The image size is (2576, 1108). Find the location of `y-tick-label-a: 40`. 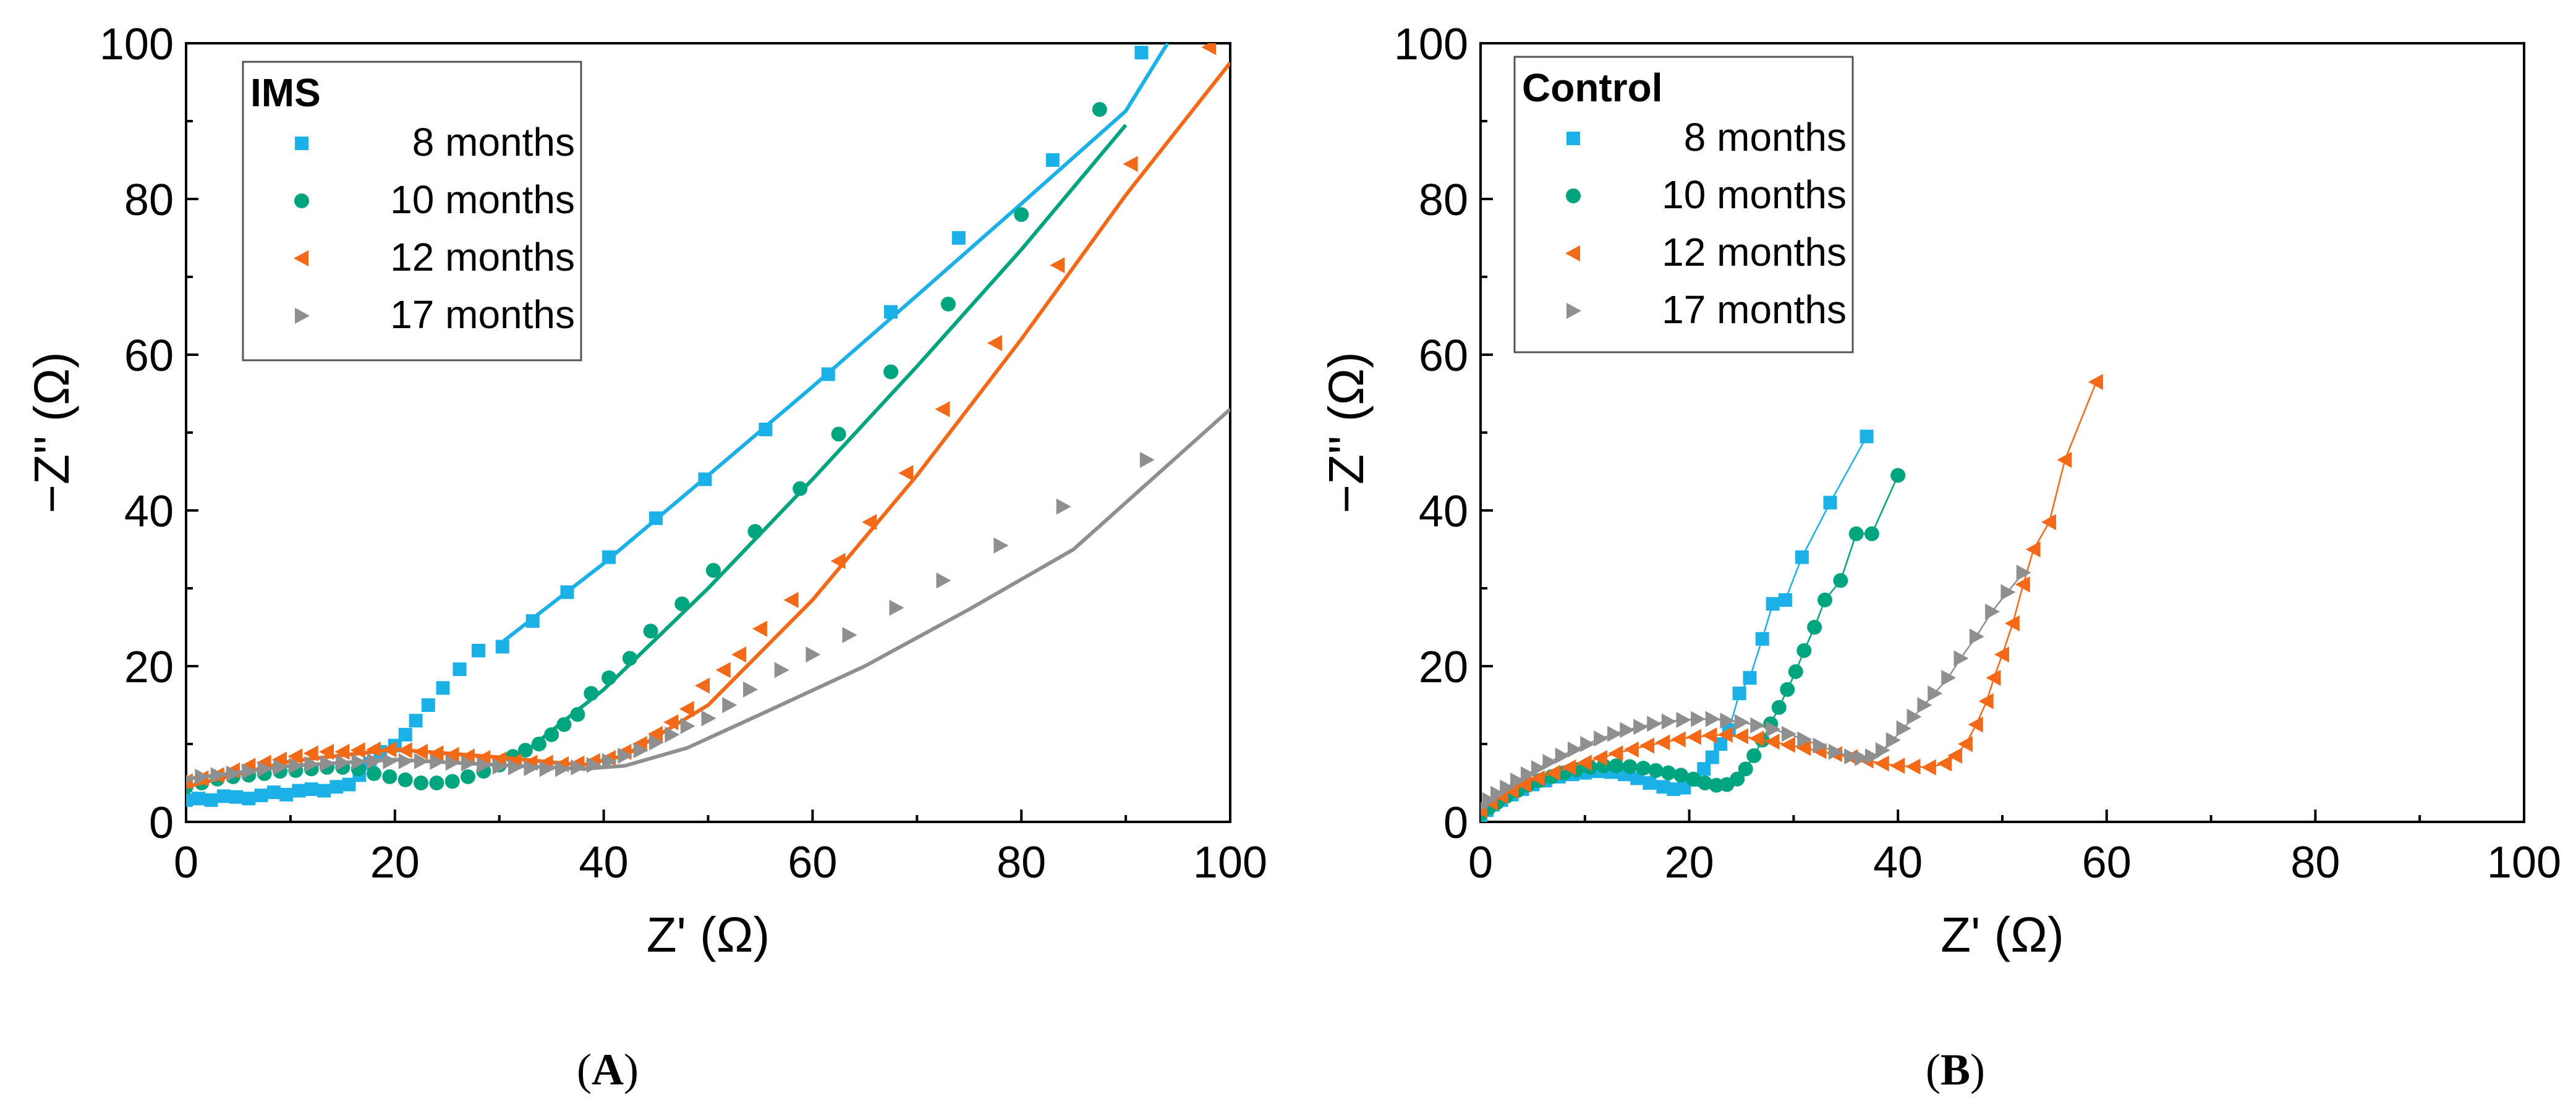

y-tick-label-a: 40 is located at coordinates (149, 511).